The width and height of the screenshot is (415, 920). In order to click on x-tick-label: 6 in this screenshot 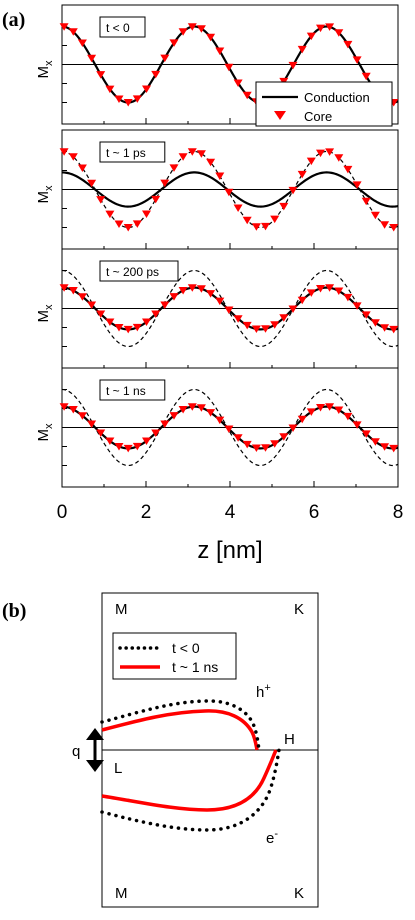, I will do `click(314, 512)`.